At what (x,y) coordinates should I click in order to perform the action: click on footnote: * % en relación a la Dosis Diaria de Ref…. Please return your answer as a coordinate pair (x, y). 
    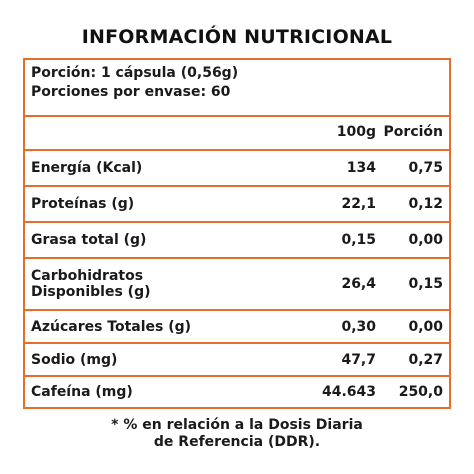
    Looking at the image, I should click on (237, 434).